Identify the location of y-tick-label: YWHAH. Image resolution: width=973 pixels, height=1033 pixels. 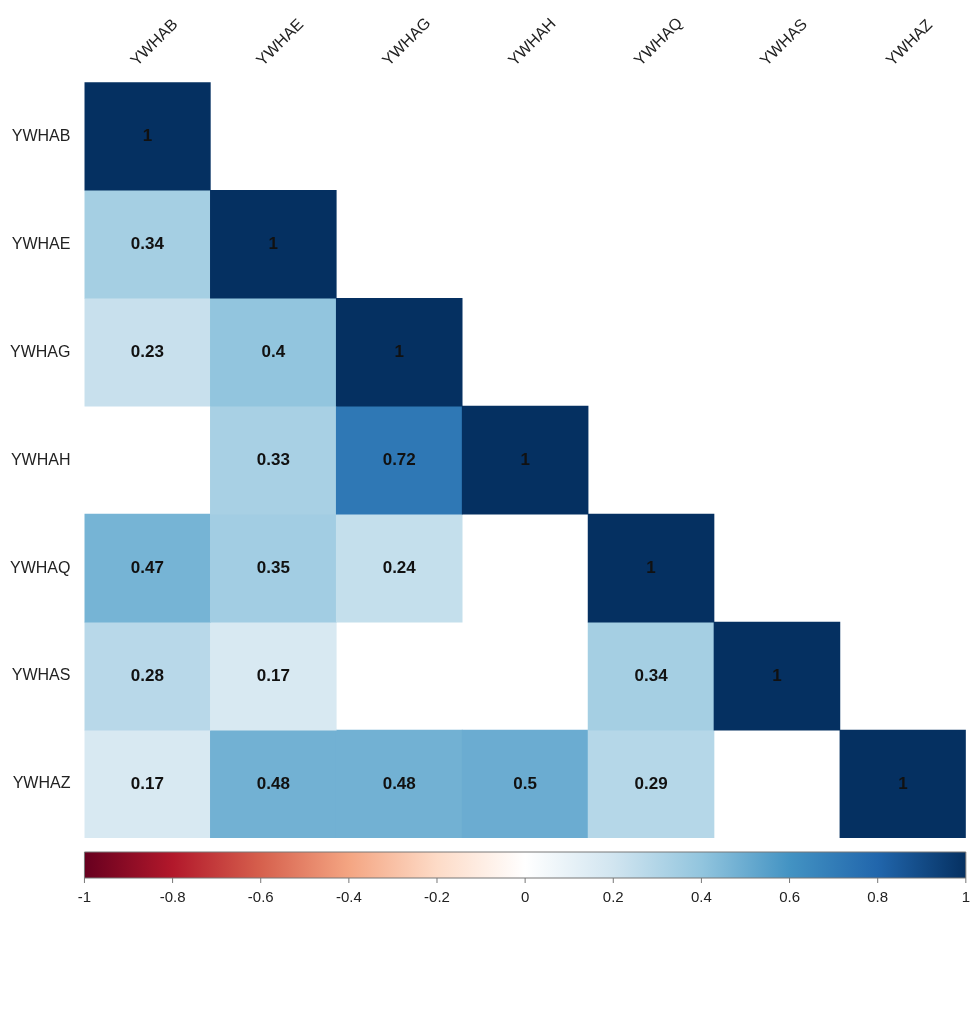
(40, 459).